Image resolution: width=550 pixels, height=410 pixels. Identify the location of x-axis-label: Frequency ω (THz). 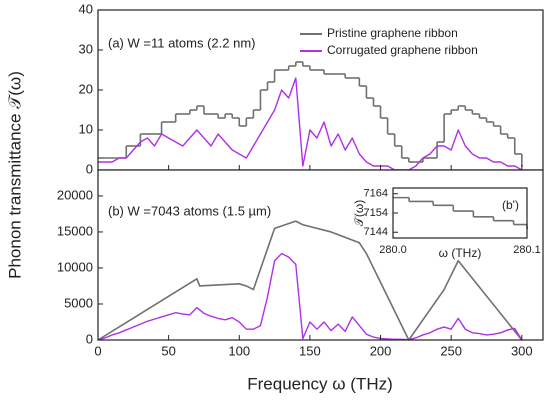
(320, 383).